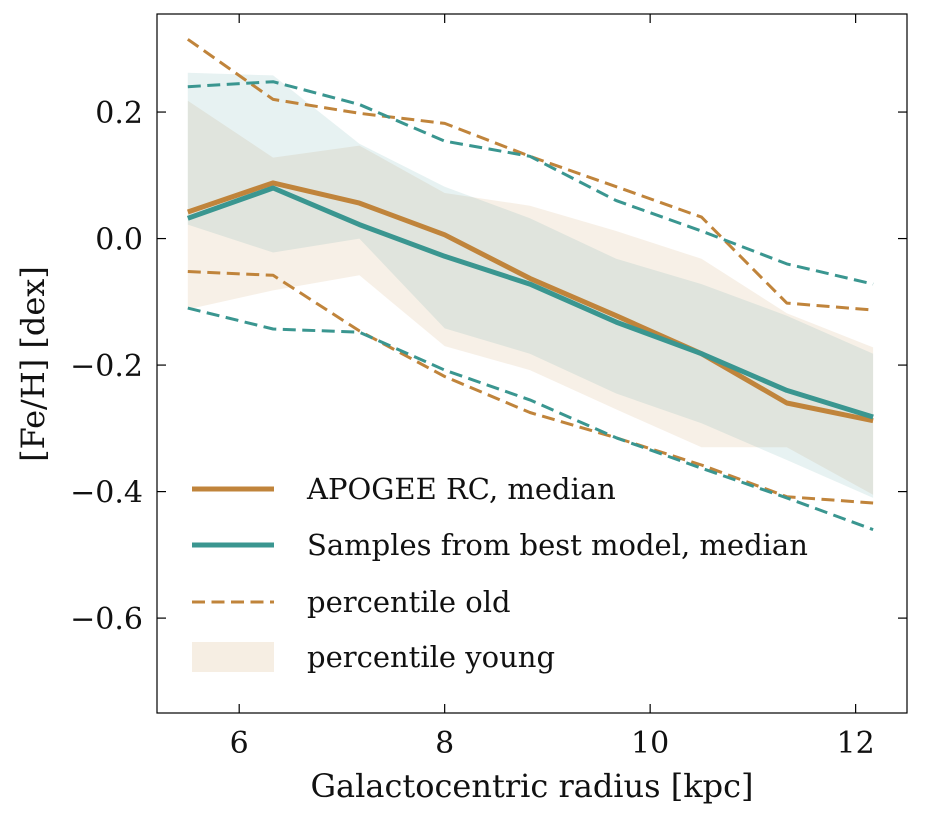  Describe the element at coordinates (650, 743) in the screenshot. I see `x-tick-label: 10` at that location.